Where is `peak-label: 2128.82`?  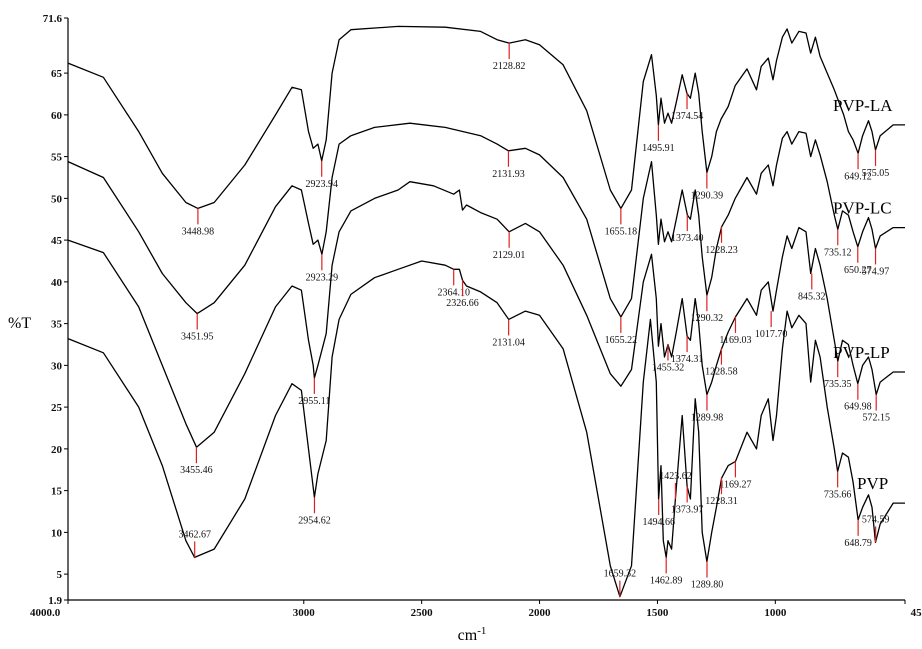
peak-label: 2128.82 is located at coordinates (509, 66).